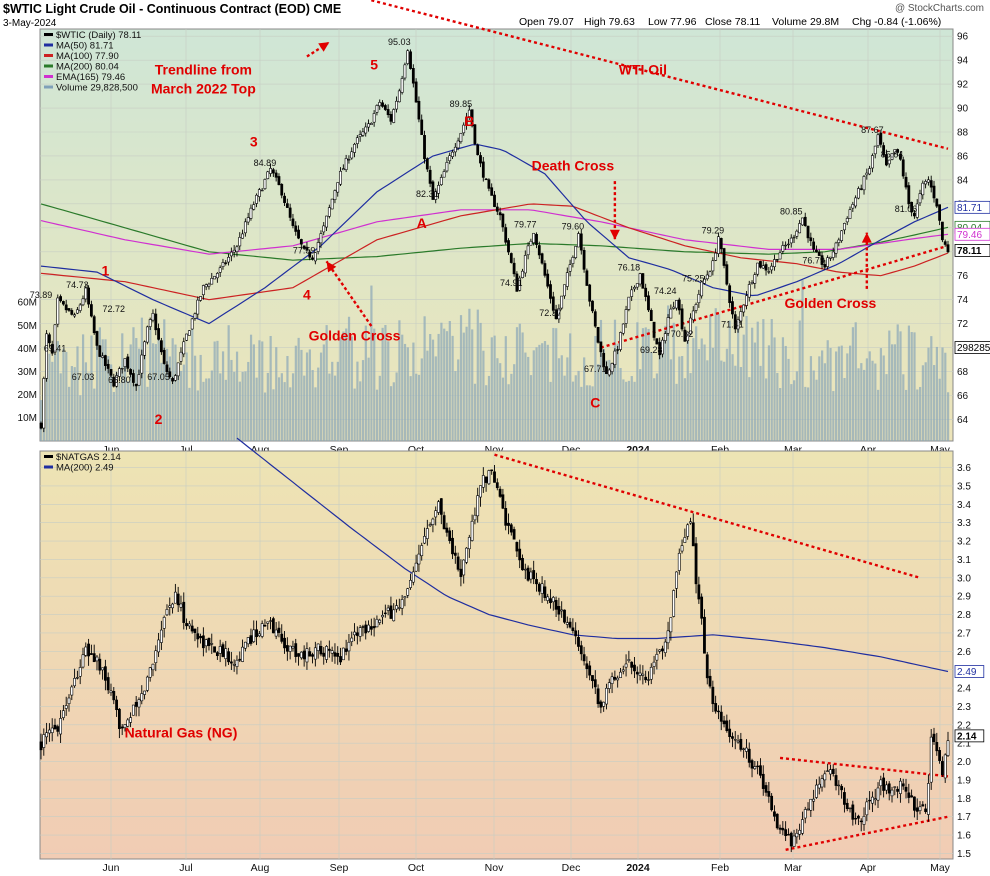 This screenshot has width=990, height=876. I want to click on price-label: 84.89, so click(265, 163).